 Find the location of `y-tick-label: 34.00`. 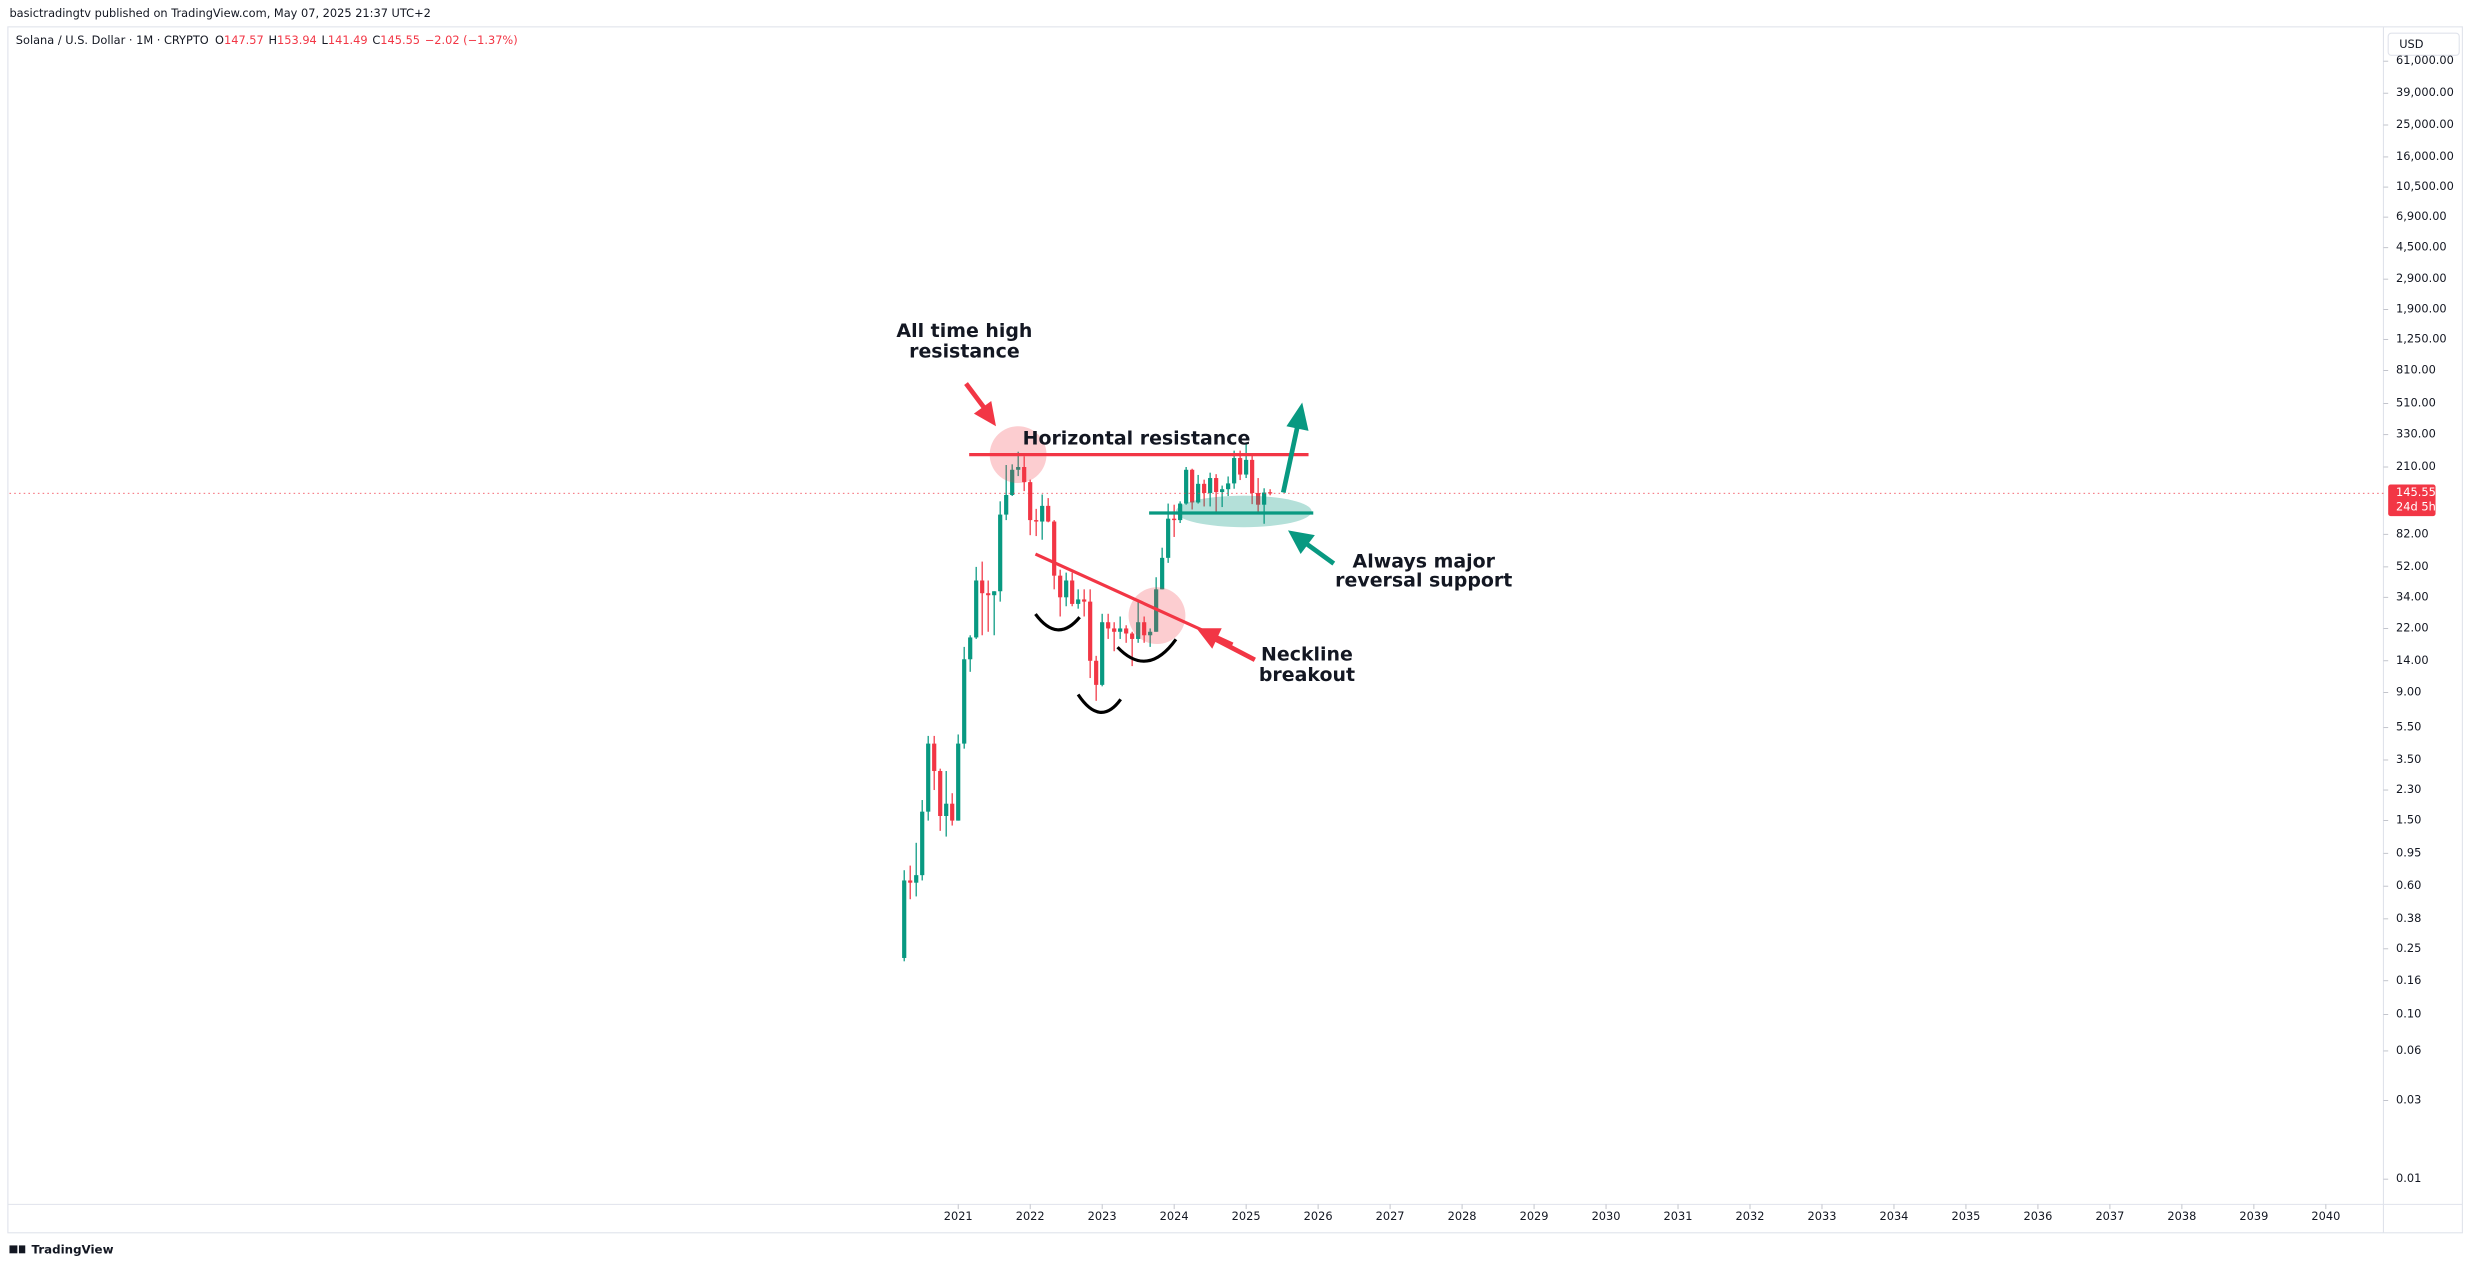

y-tick-label: 34.00 is located at coordinates (2412, 596).